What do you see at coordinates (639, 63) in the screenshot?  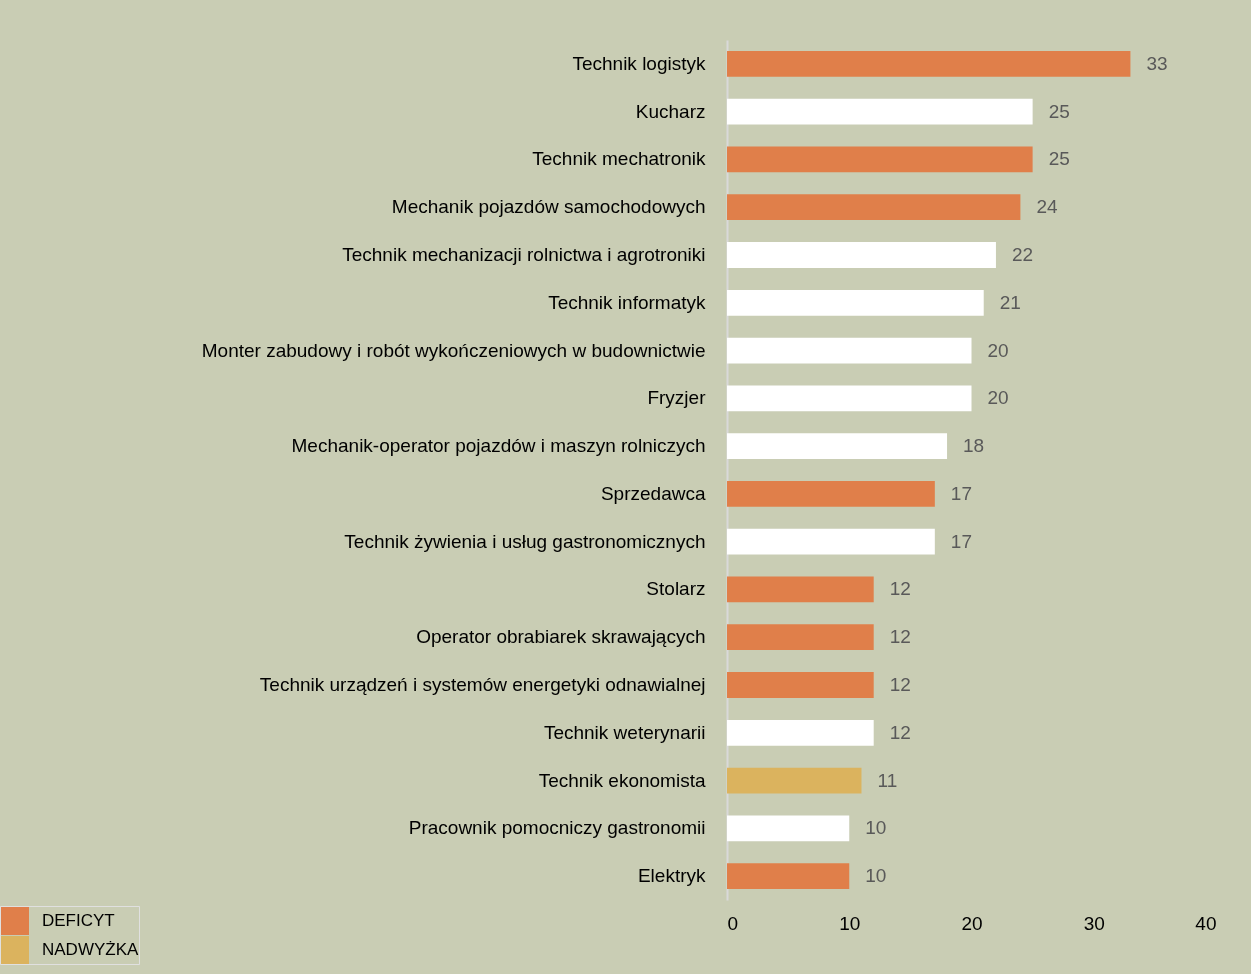 I see `y-tick-label: Technik logistyk` at bounding box center [639, 63].